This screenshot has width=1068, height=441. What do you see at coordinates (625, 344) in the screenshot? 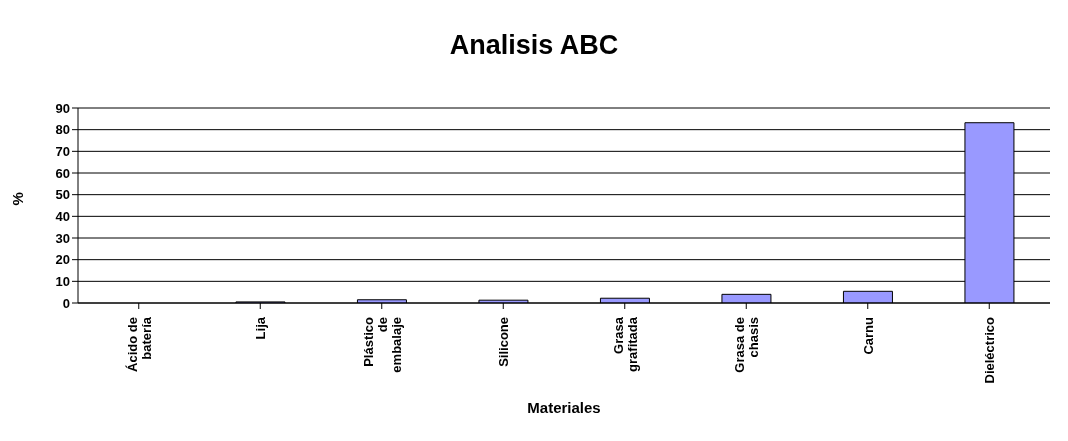
I see `x-tick-label: Grasa grafitada` at bounding box center [625, 344].